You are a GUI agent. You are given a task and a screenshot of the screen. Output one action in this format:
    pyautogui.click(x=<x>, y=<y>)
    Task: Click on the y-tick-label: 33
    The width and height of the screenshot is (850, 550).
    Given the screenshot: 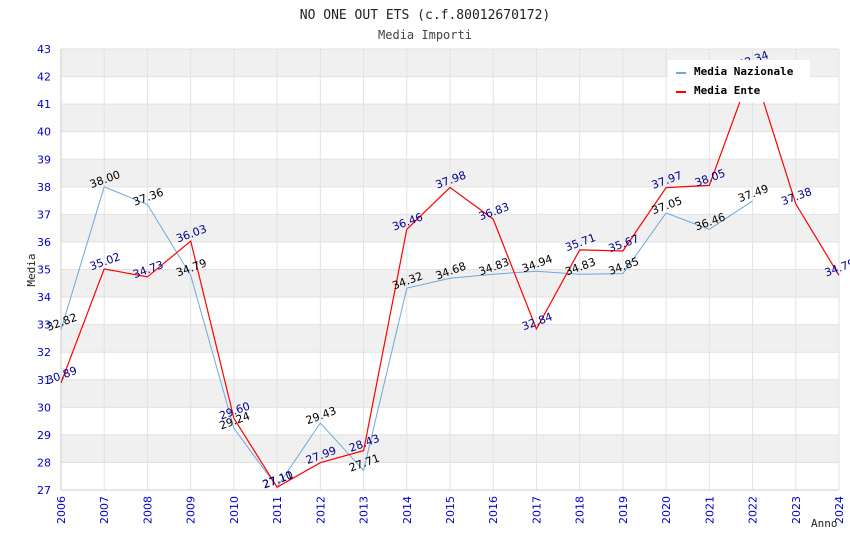 What is the action you would take?
    pyautogui.click(x=44, y=325)
    